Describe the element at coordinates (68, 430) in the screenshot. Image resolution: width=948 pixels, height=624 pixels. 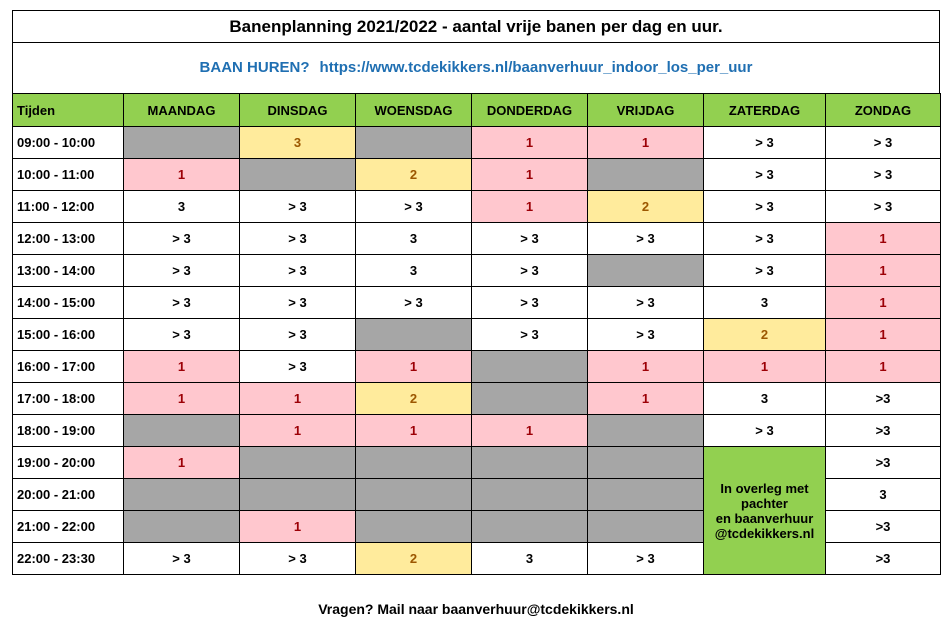
I see `time-slot-label: 18:00 - 19:00` at that location.